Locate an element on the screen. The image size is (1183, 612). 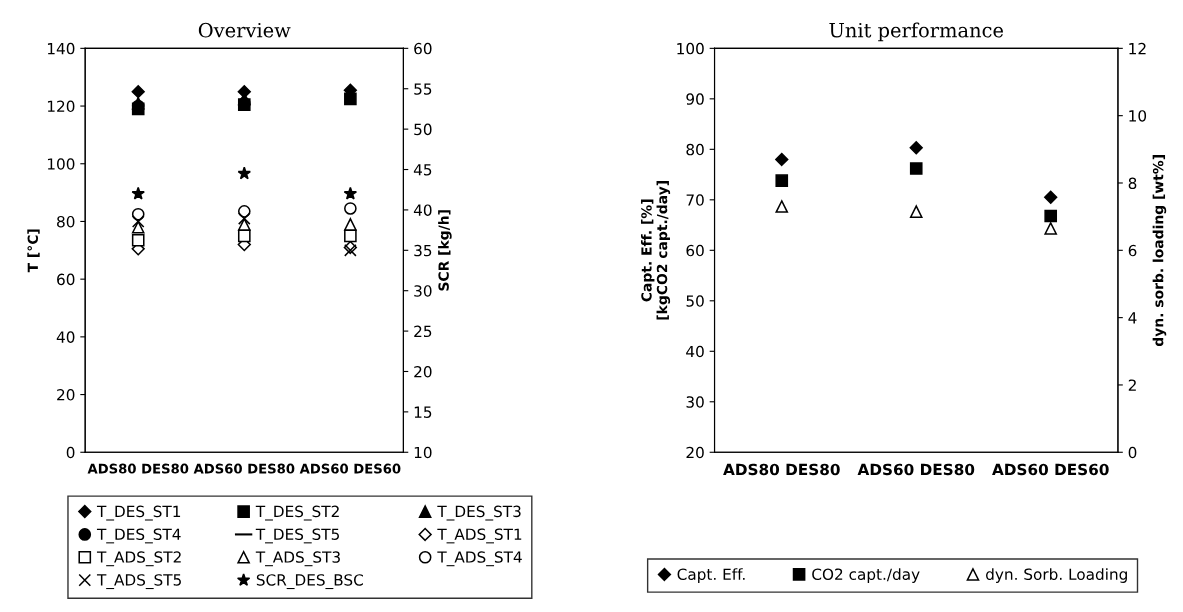
y2-tick-label: 8 is located at coordinates (1132, 183).